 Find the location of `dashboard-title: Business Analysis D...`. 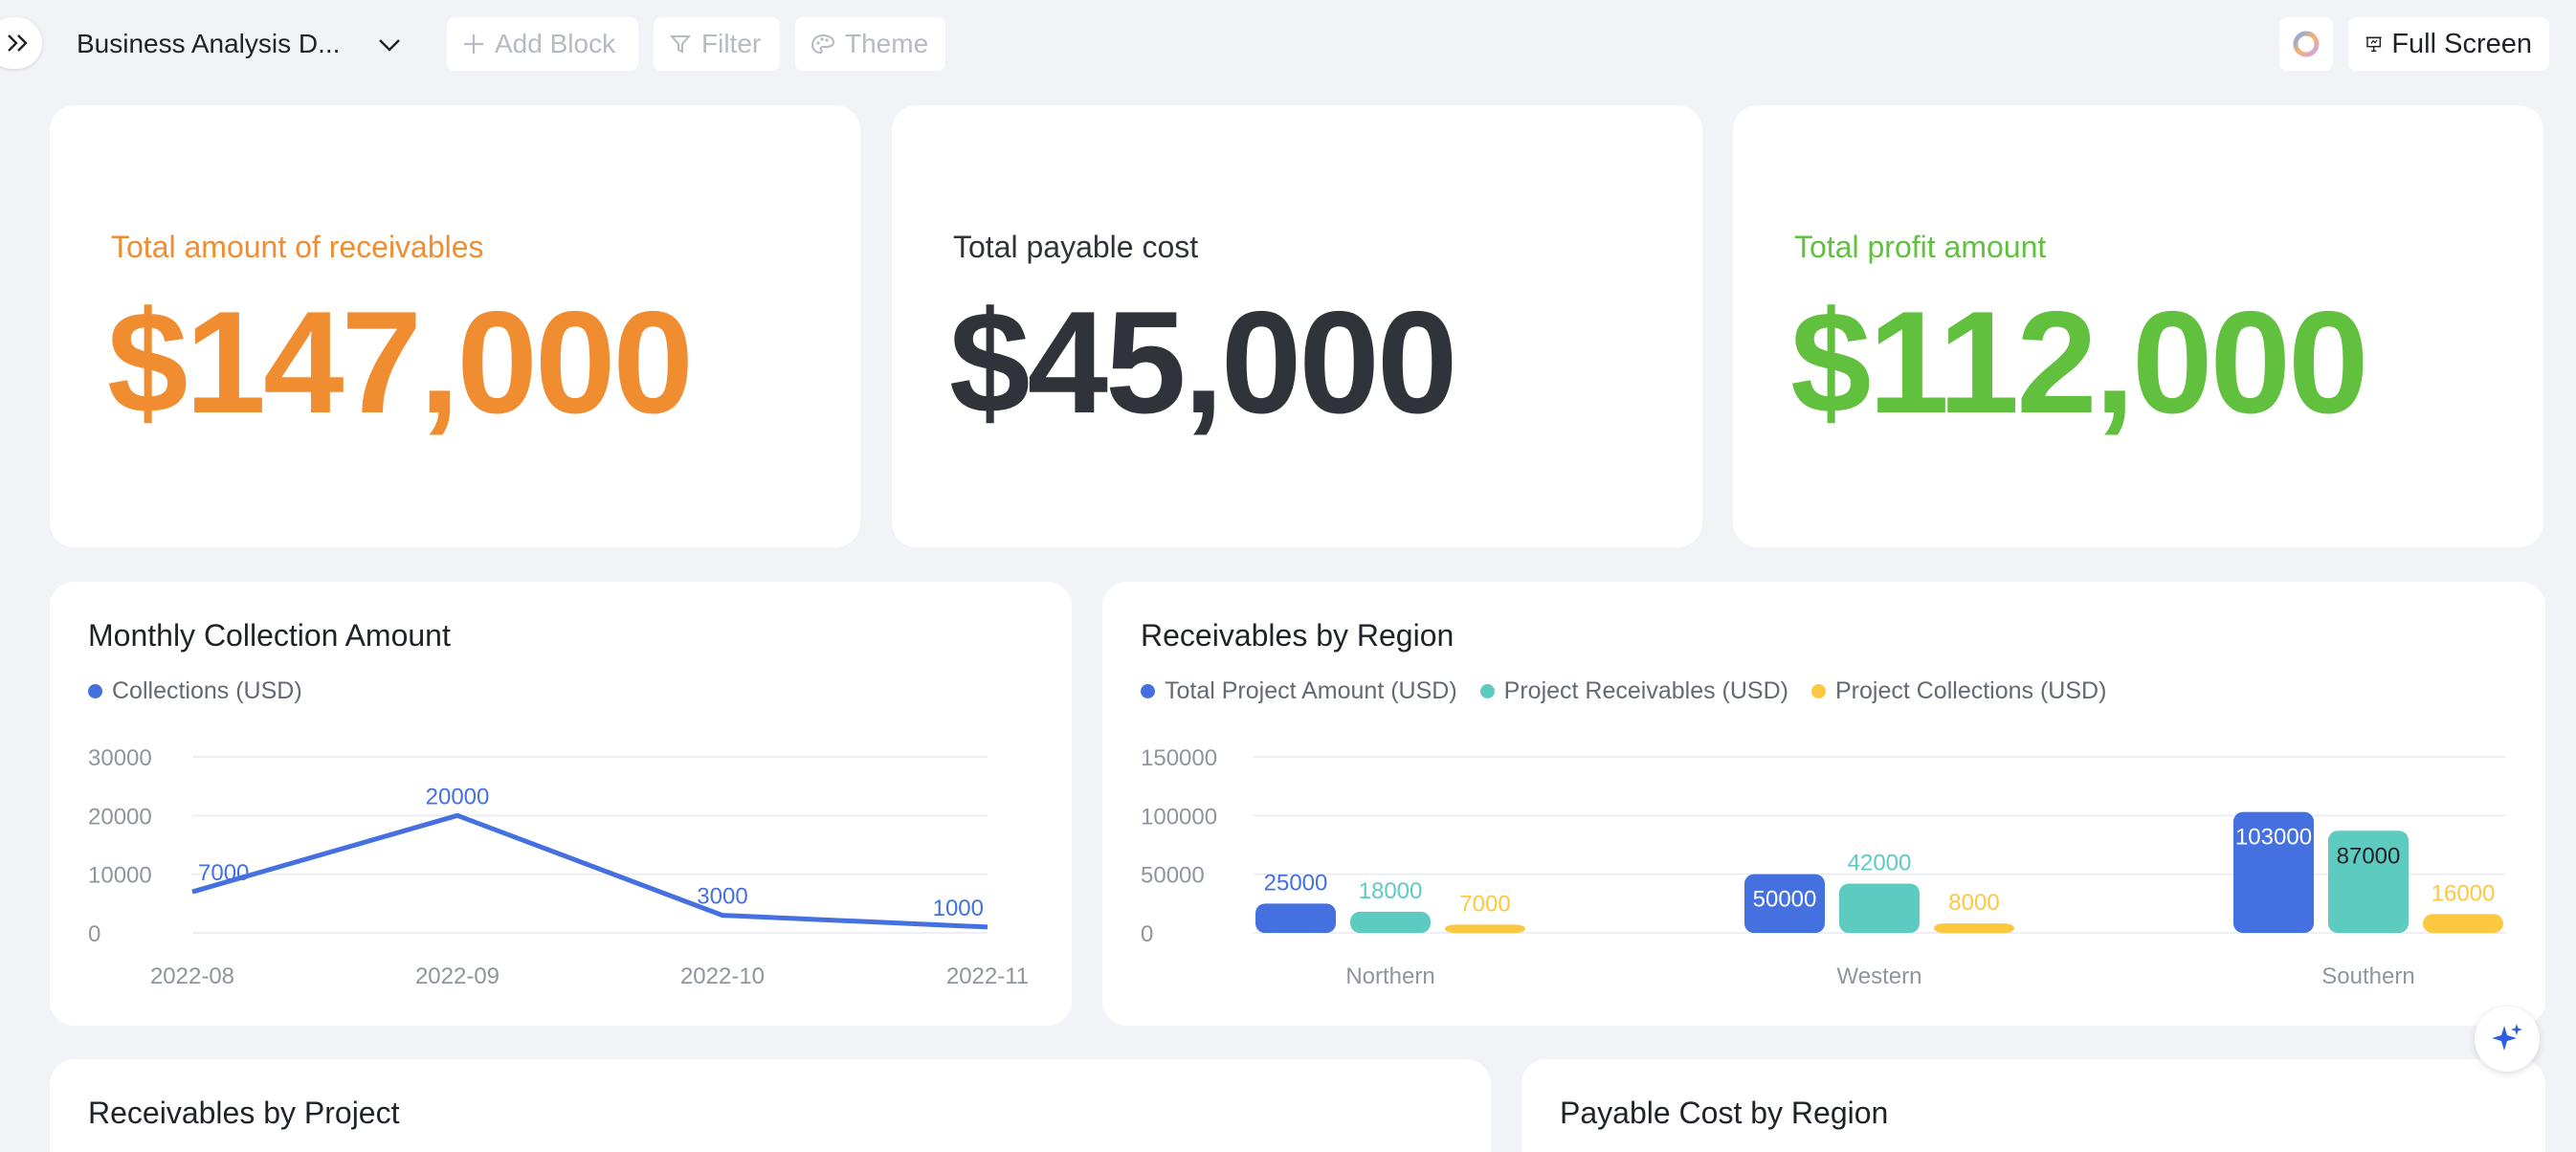

dashboard-title: Business Analysis D... is located at coordinates (209, 43).